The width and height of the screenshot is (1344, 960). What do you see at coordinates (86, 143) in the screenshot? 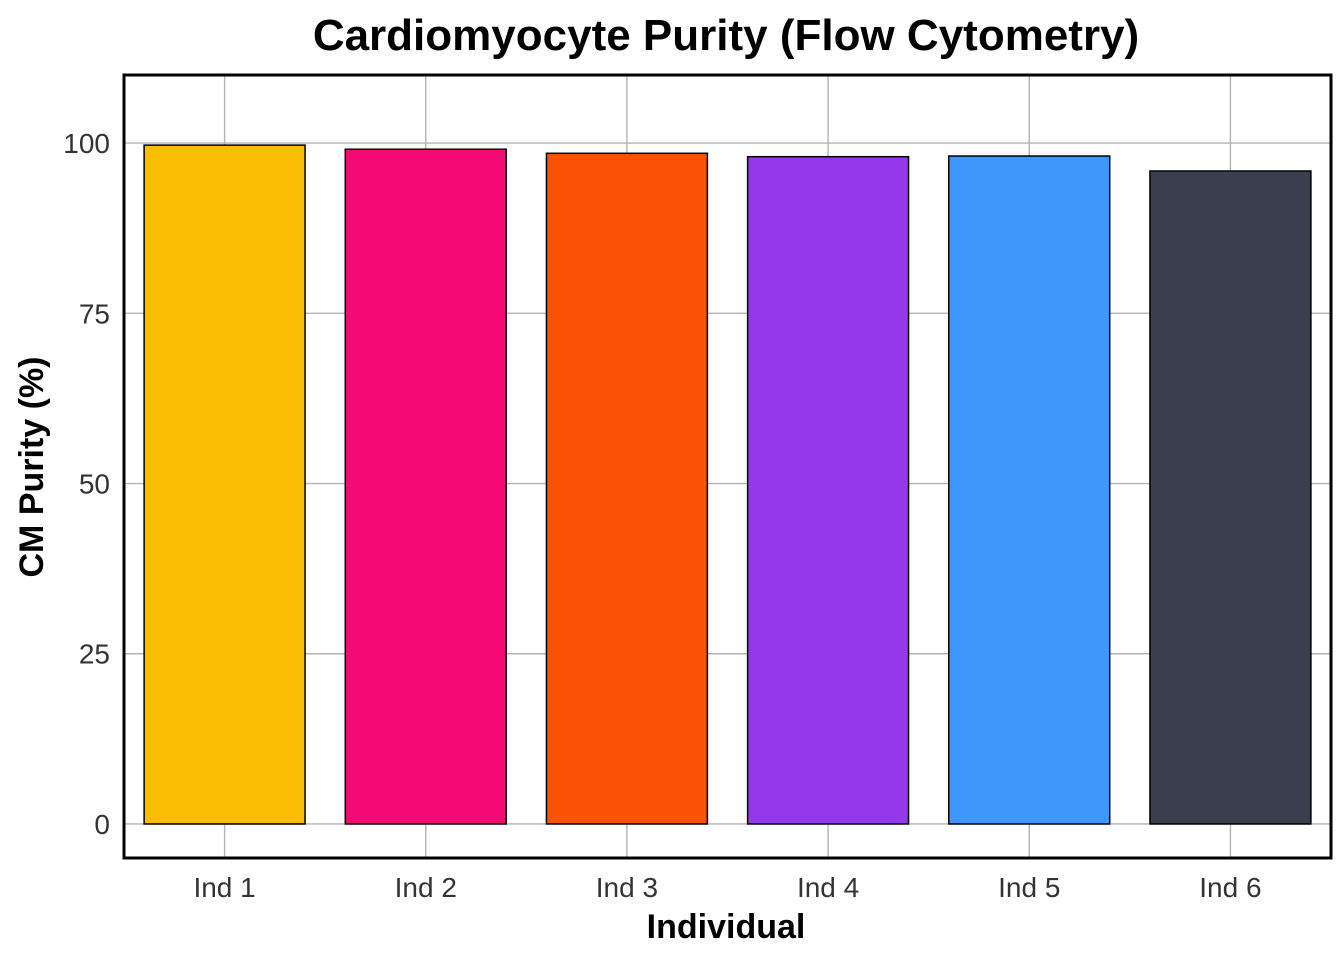
I see `y-tick-label: 100` at bounding box center [86, 143].